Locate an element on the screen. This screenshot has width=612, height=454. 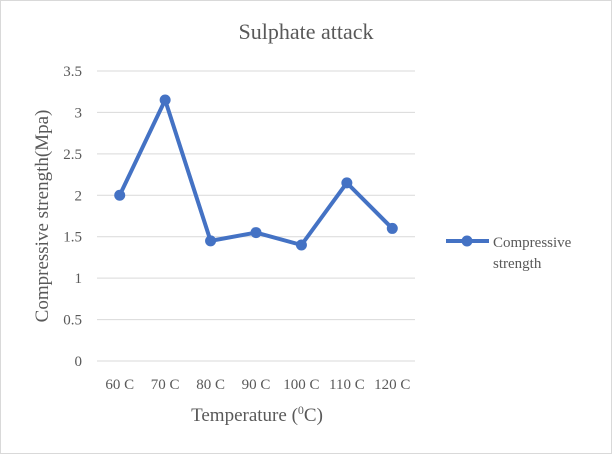
legend-label-line2: strength is located at coordinates (517, 264).